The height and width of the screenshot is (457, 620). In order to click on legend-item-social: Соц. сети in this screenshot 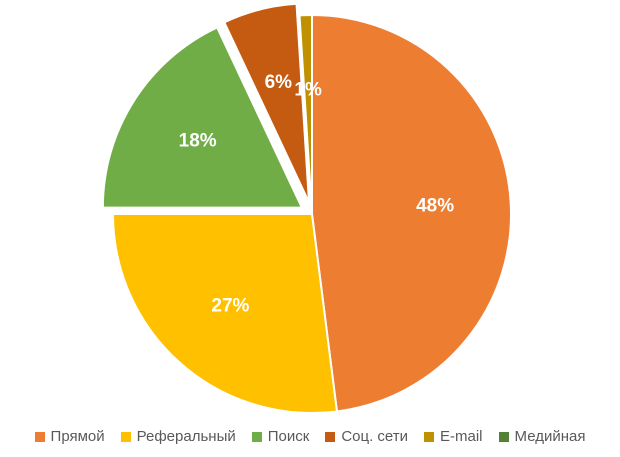, I will do `click(366, 436)`.